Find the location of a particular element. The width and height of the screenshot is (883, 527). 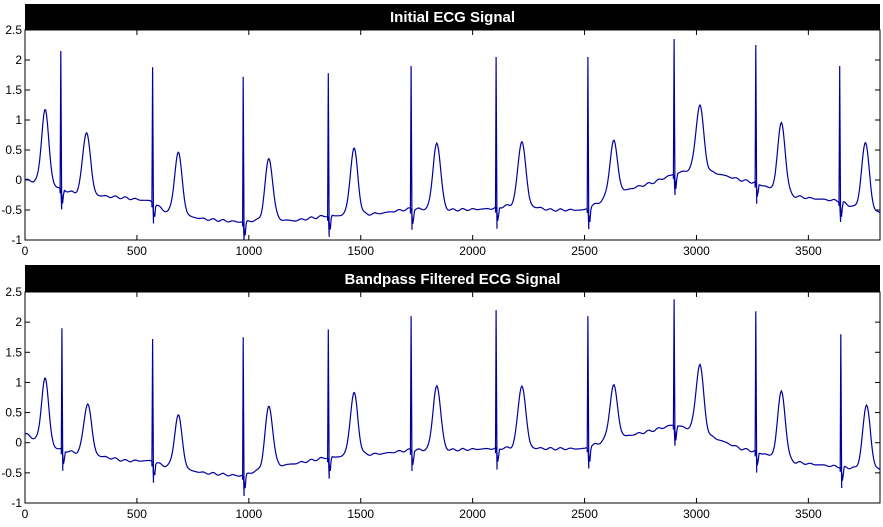

chart-title: Initial ECG Signal is located at coordinates (452, 17).